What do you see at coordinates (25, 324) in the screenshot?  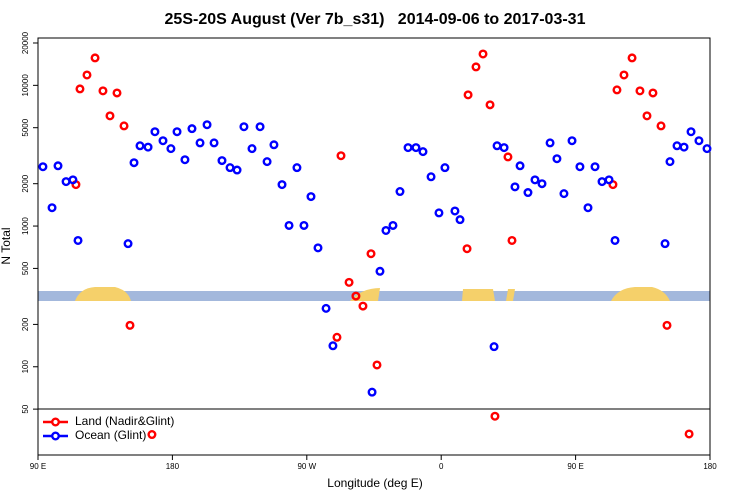 I see `y-tick-label: 200` at bounding box center [25, 324].